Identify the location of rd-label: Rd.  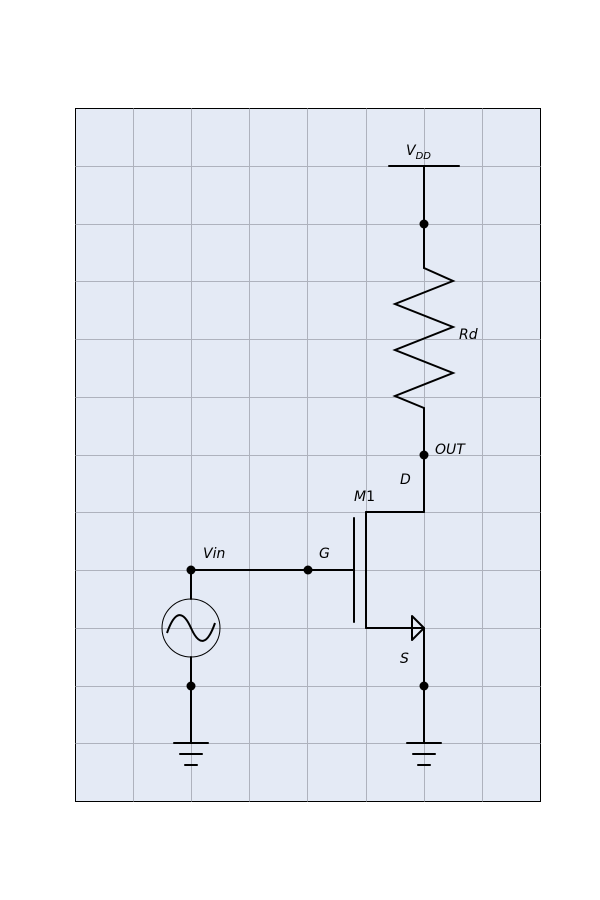
(468, 335).